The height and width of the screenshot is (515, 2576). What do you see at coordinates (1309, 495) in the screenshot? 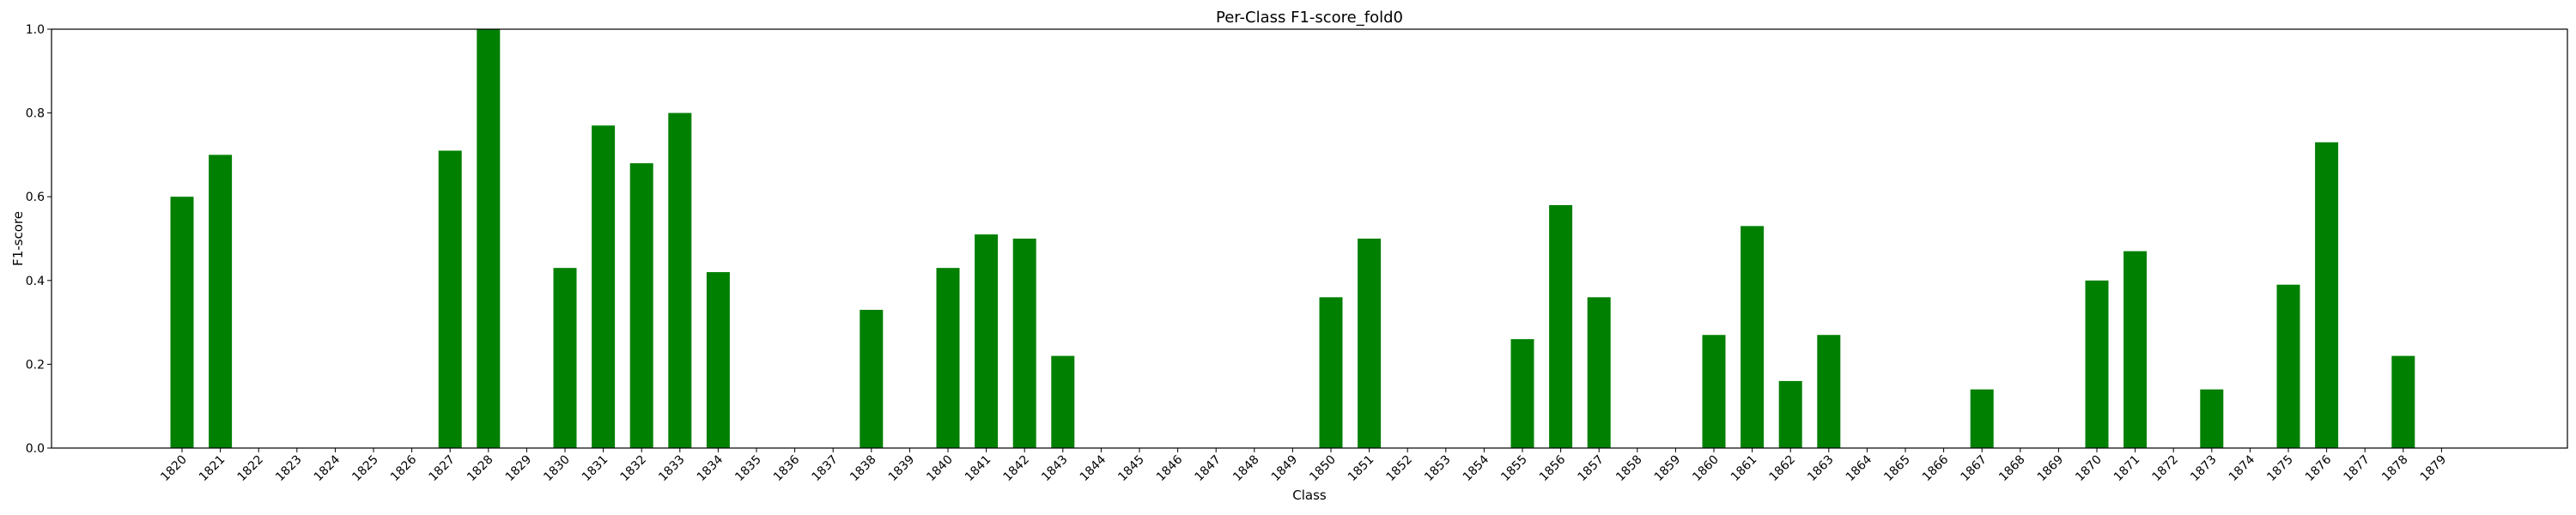
I see `x-axis-label: Class` at bounding box center [1309, 495].